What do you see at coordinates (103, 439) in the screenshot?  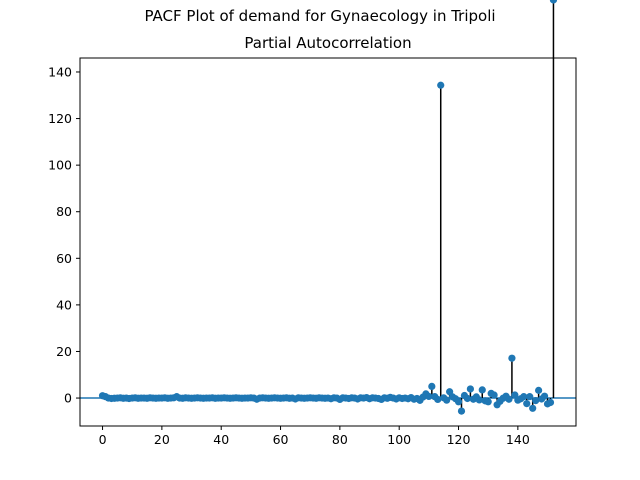 I see `x-tick-label-0: 0` at bounding box center [103, 439].